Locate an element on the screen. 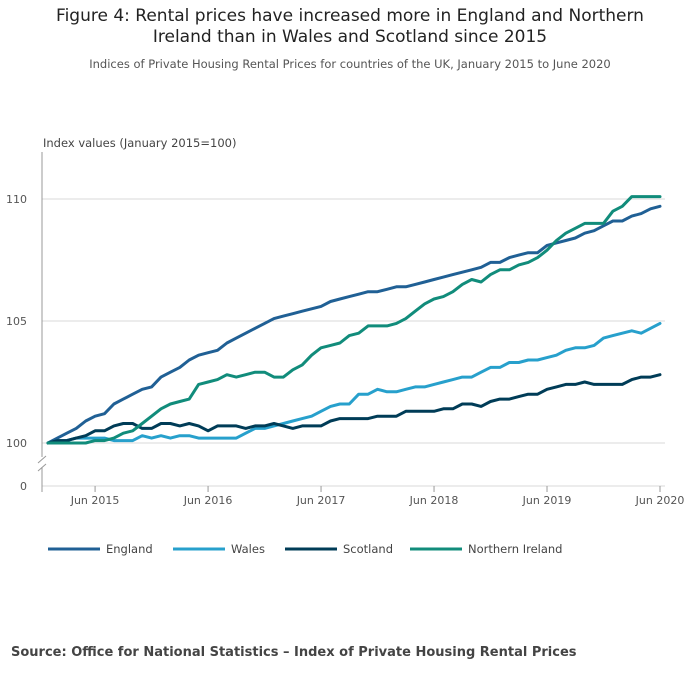 This screenshot has height=682, width=700. y-tick-label-100: 100 is located at coordinates (16, 443).